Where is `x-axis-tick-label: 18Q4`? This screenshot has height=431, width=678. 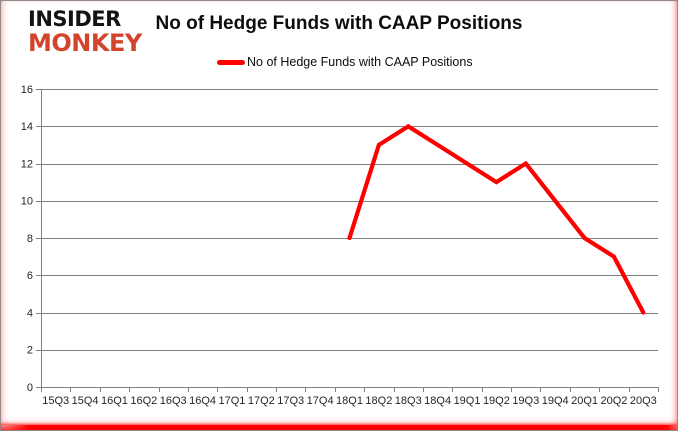 x-axis-tick-label: 18Q4 is located at coordinates (437, 401).